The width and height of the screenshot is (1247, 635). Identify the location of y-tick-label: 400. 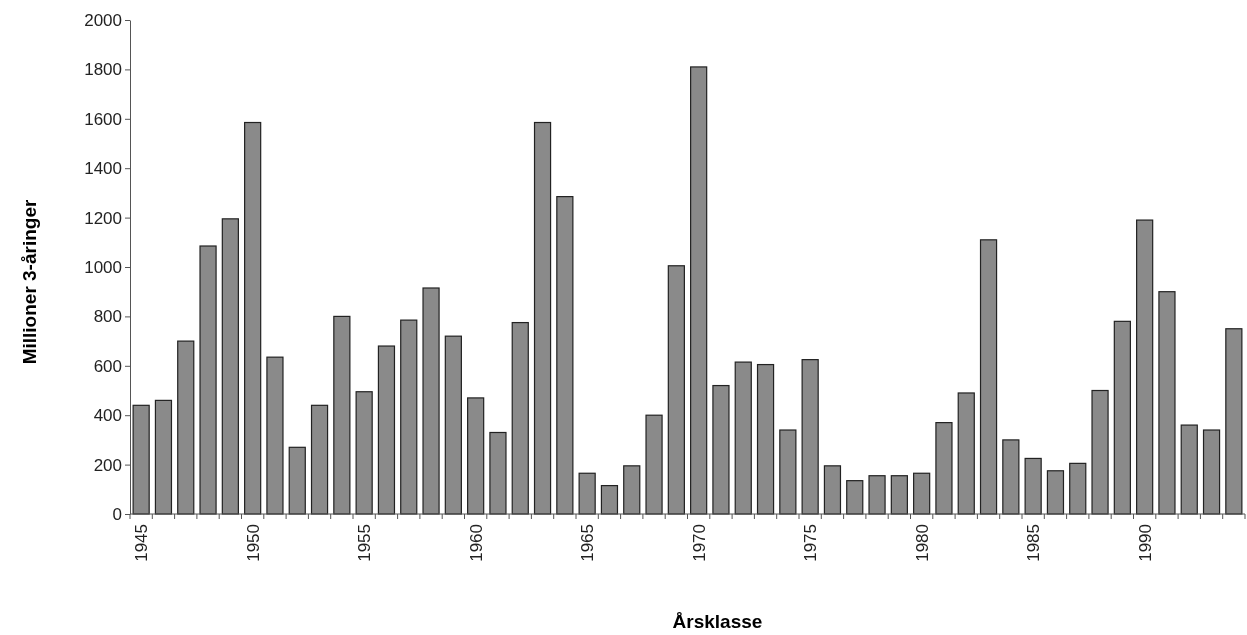
(107, 416).